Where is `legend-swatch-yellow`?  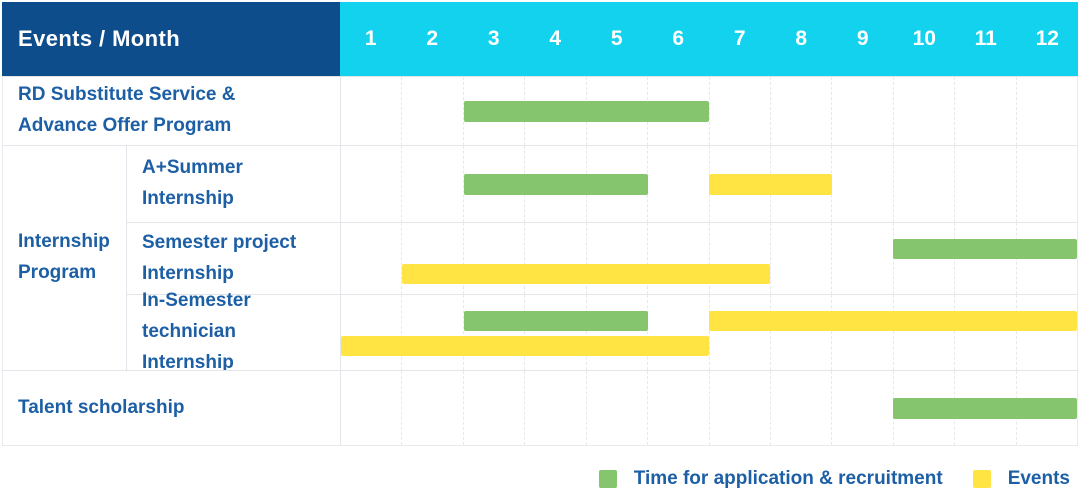 legend-swatch-yellow is located at coordinates (981, 478).